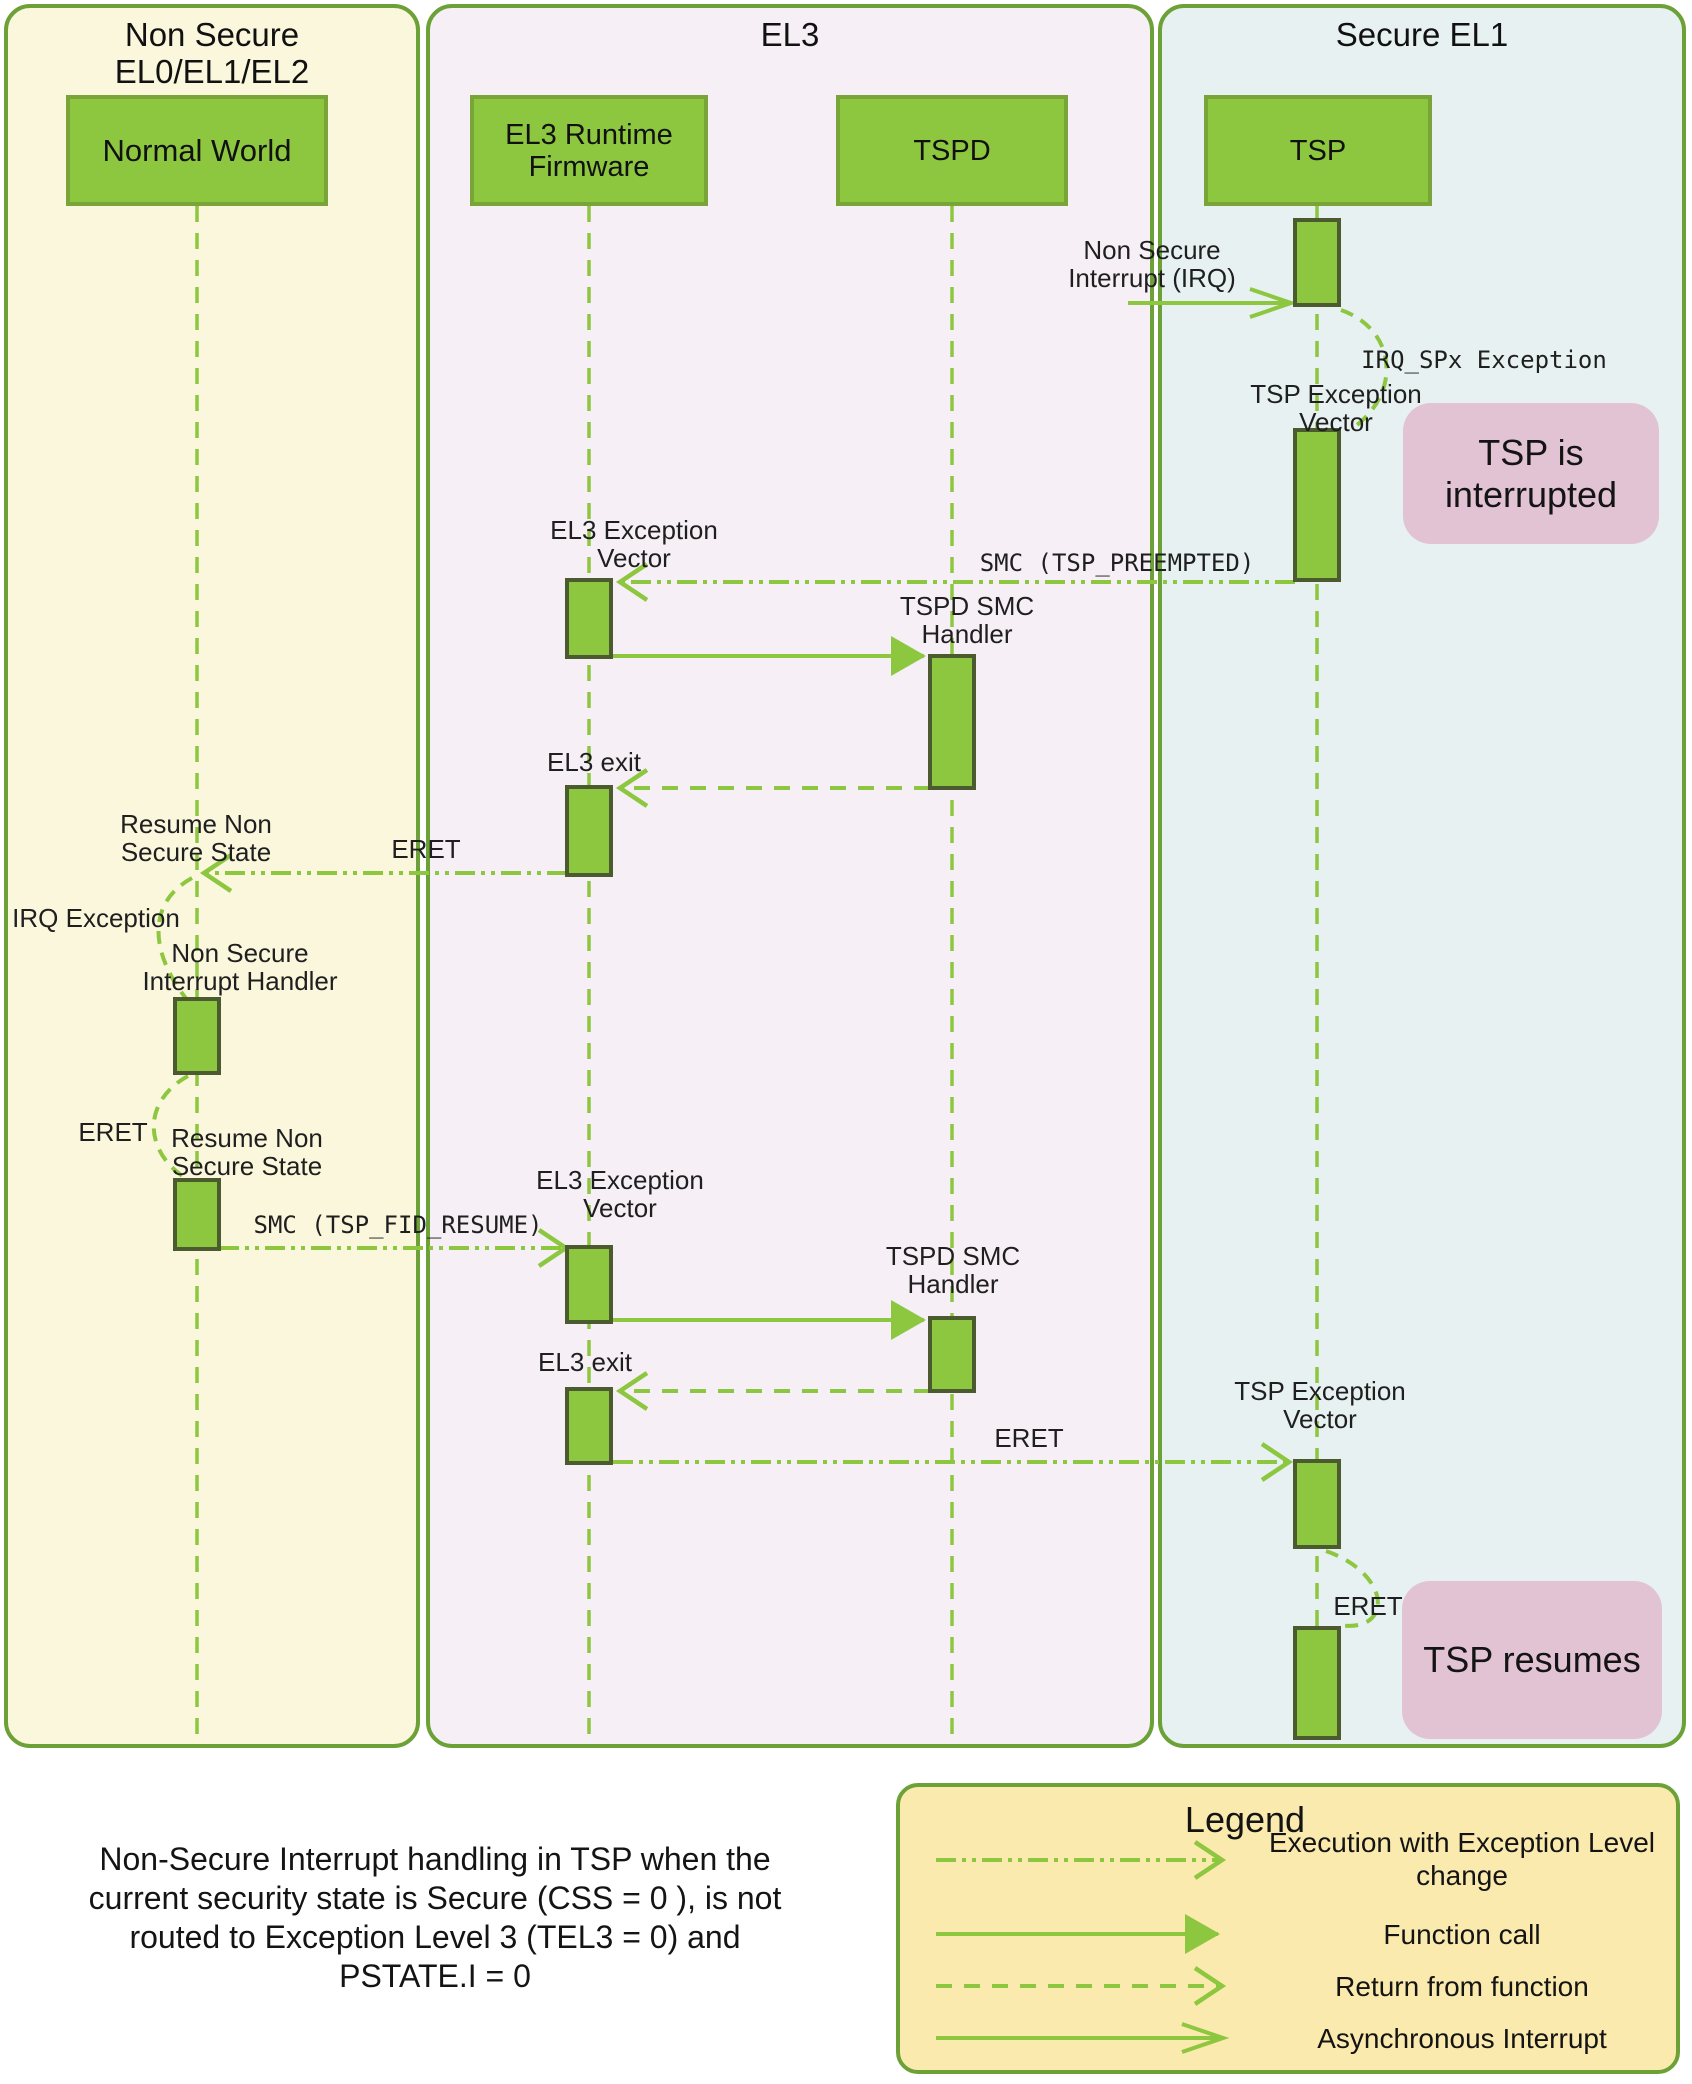  I want to click on activation-ns-interrupt-handler, so click(197, 1036).